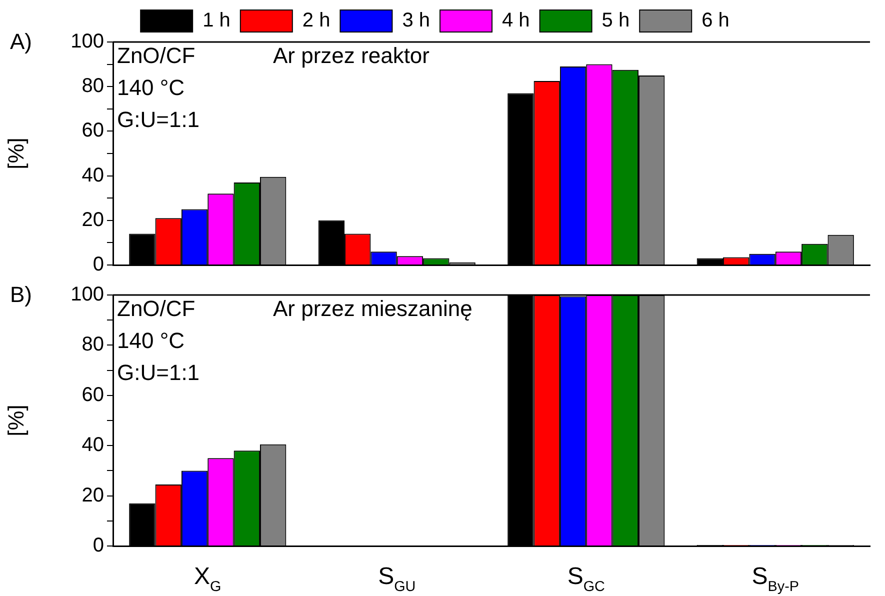 Image resolution: width=885 pixels, height=596 pixels. What do you see at coordinates (351, 55) in the screenshot?
I see `annotation: Ar przez reaktor` at bounding box center [351, 55].